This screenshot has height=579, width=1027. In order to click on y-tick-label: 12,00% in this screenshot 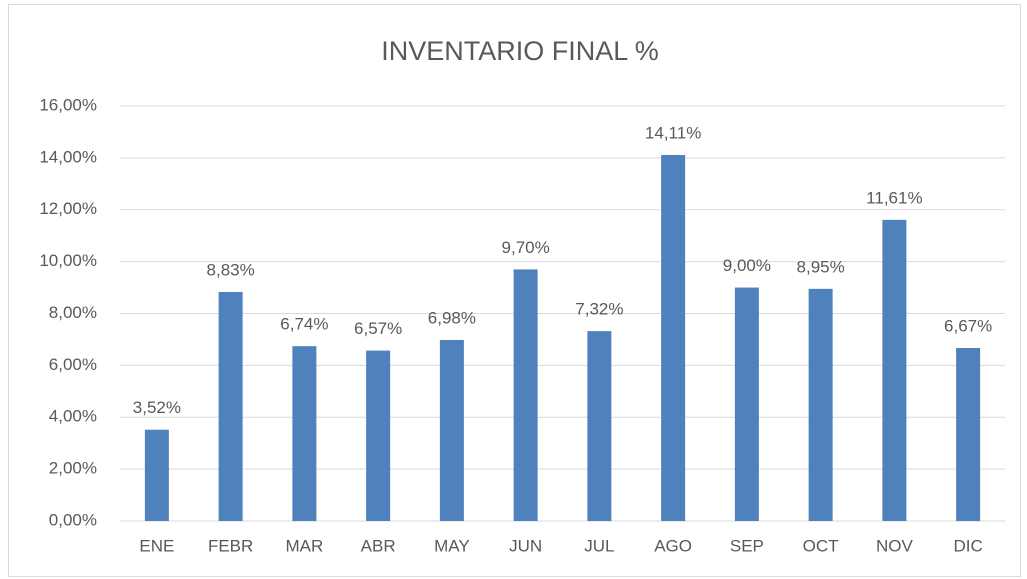, I will do `click(68, 208)`.